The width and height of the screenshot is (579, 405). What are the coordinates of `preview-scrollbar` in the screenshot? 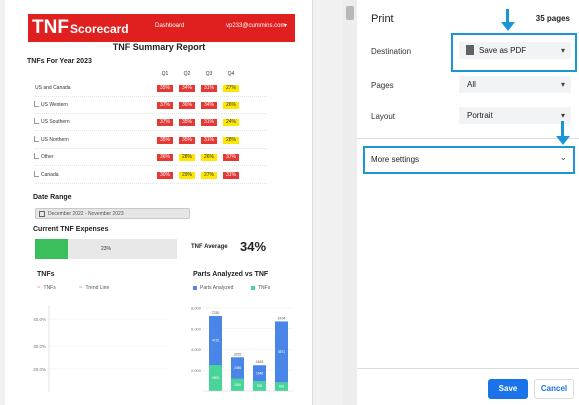 It's located at (350, 202).